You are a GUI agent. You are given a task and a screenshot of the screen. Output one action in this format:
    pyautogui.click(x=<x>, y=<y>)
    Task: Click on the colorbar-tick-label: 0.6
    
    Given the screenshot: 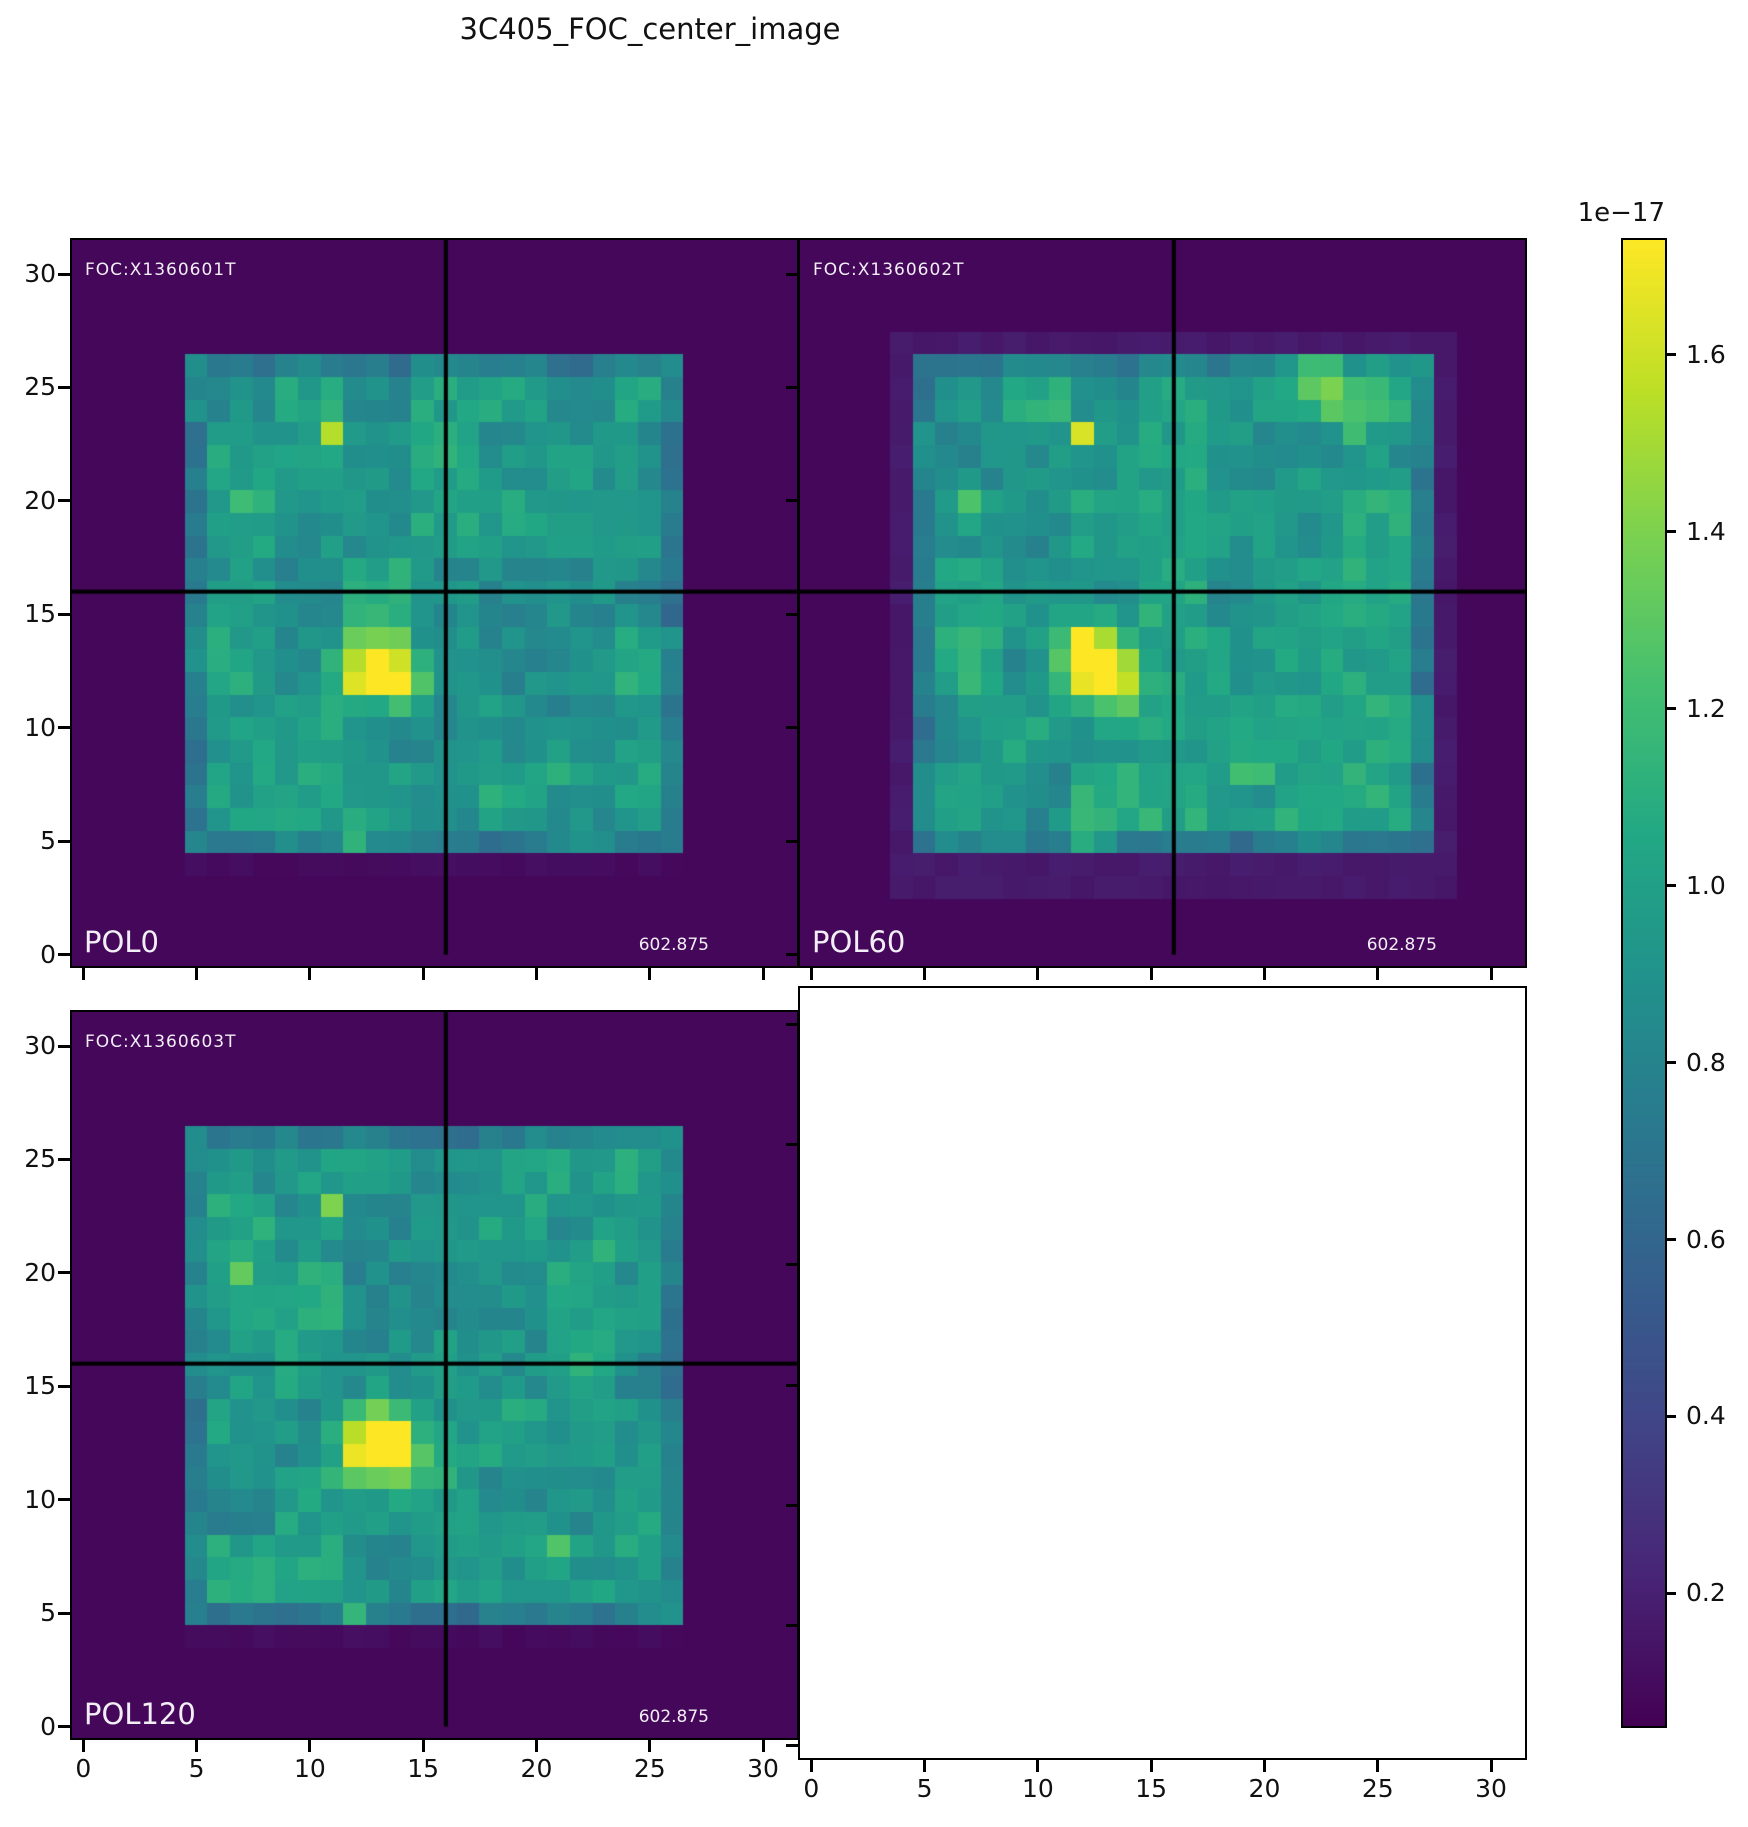 What is the action you would take?
    pyautogui.click(x=1706, y=1239)
    